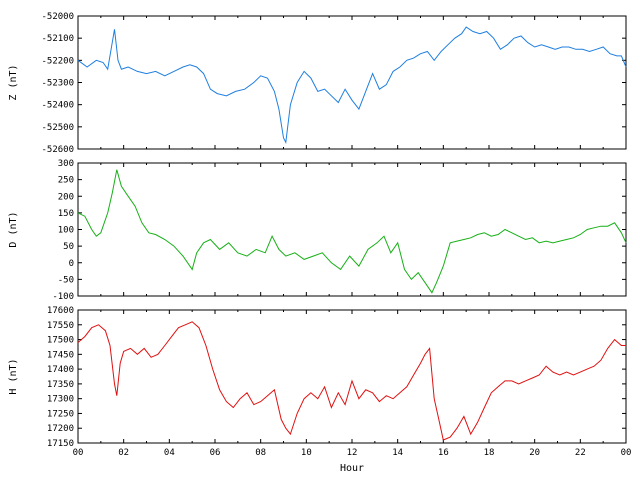 The width and height of the screenshot is (640, 480). I want to click on xtick-label-2: 04, so click(169, 453).